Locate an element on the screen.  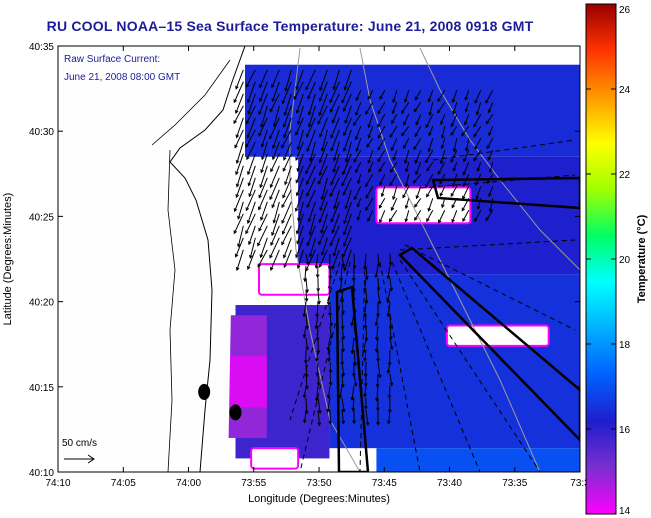
cloud-mask is located at coordinates (497, 335).